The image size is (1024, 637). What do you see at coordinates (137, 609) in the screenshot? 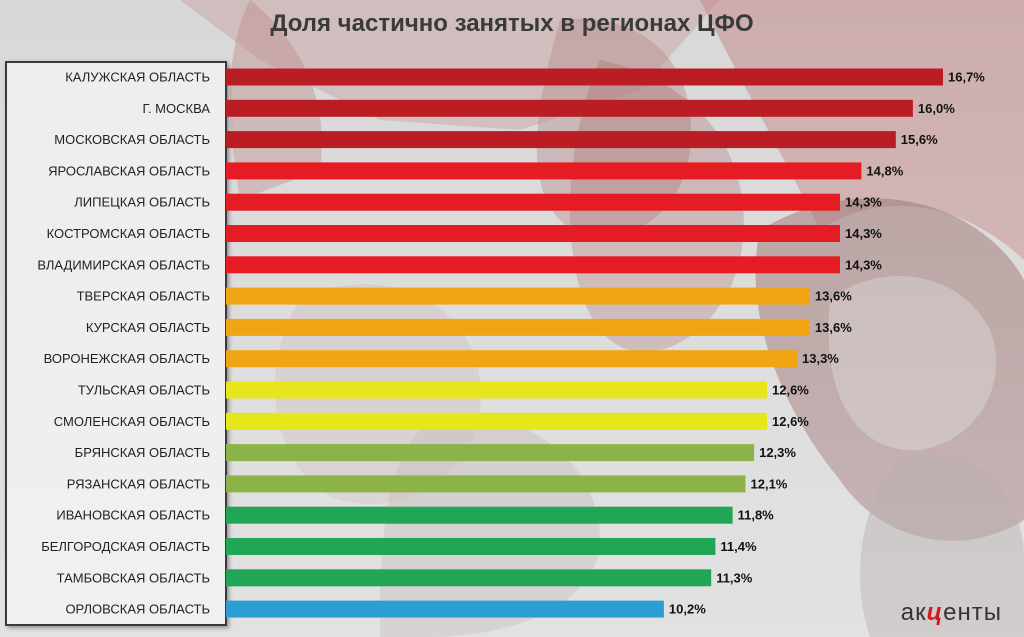
I see `category-label: ОРЛОВСКАЯ ОБЛАСТЬ` at bounding box center [137, 609].